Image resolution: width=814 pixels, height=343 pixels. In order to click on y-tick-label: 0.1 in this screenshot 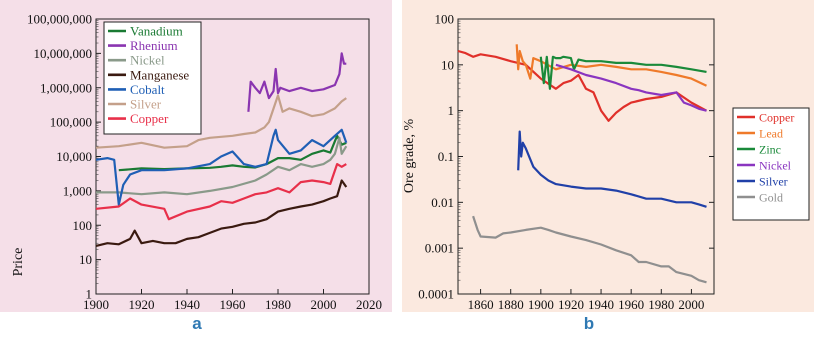, I will do `click(446, 156)`.